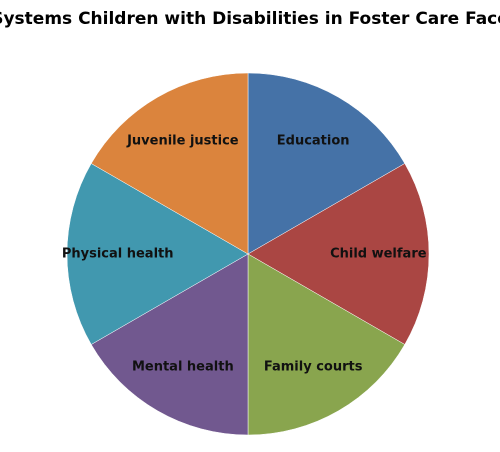 This screenshot has height=452, width=500. Describe the element at coordinates (378, 254) in the screenshot. I see `slice-label: Child welfare` at that location.